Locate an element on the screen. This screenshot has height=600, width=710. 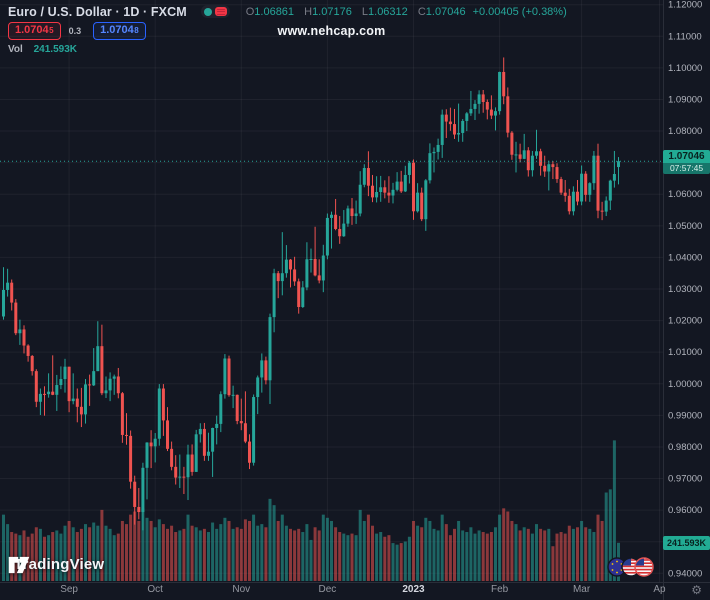
last-price-axis-badge: 1.07046 07:57:45 is located at coordinates (686, 162).